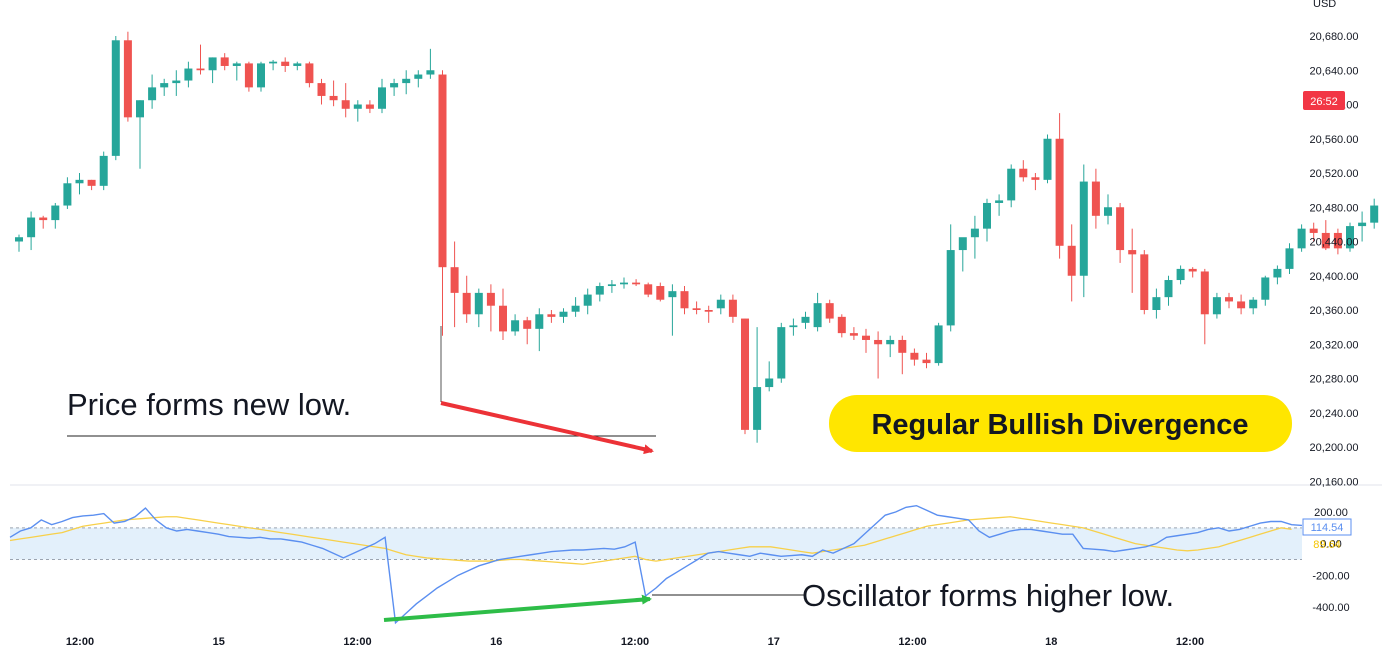  Describe the element at coordinates (1334, 414) in the screenshot. I see `price-tick-label: 20,240.00` at that location.